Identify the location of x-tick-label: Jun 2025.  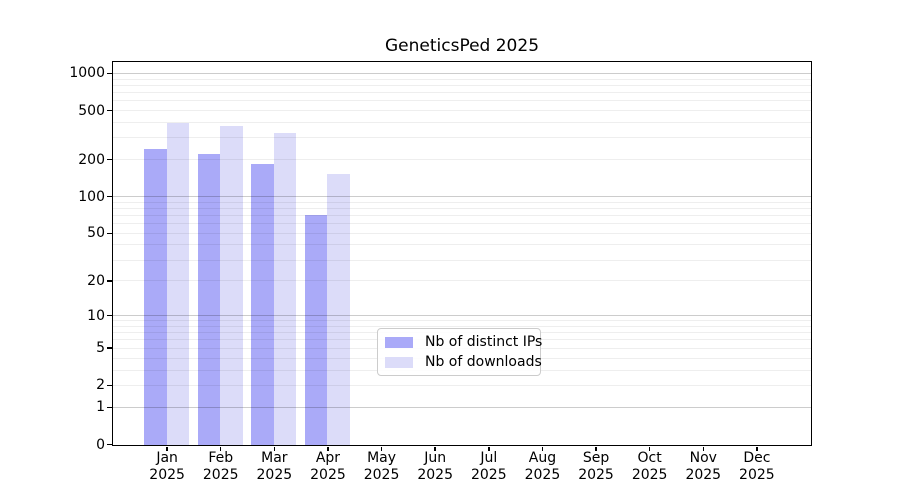
(435, 467).